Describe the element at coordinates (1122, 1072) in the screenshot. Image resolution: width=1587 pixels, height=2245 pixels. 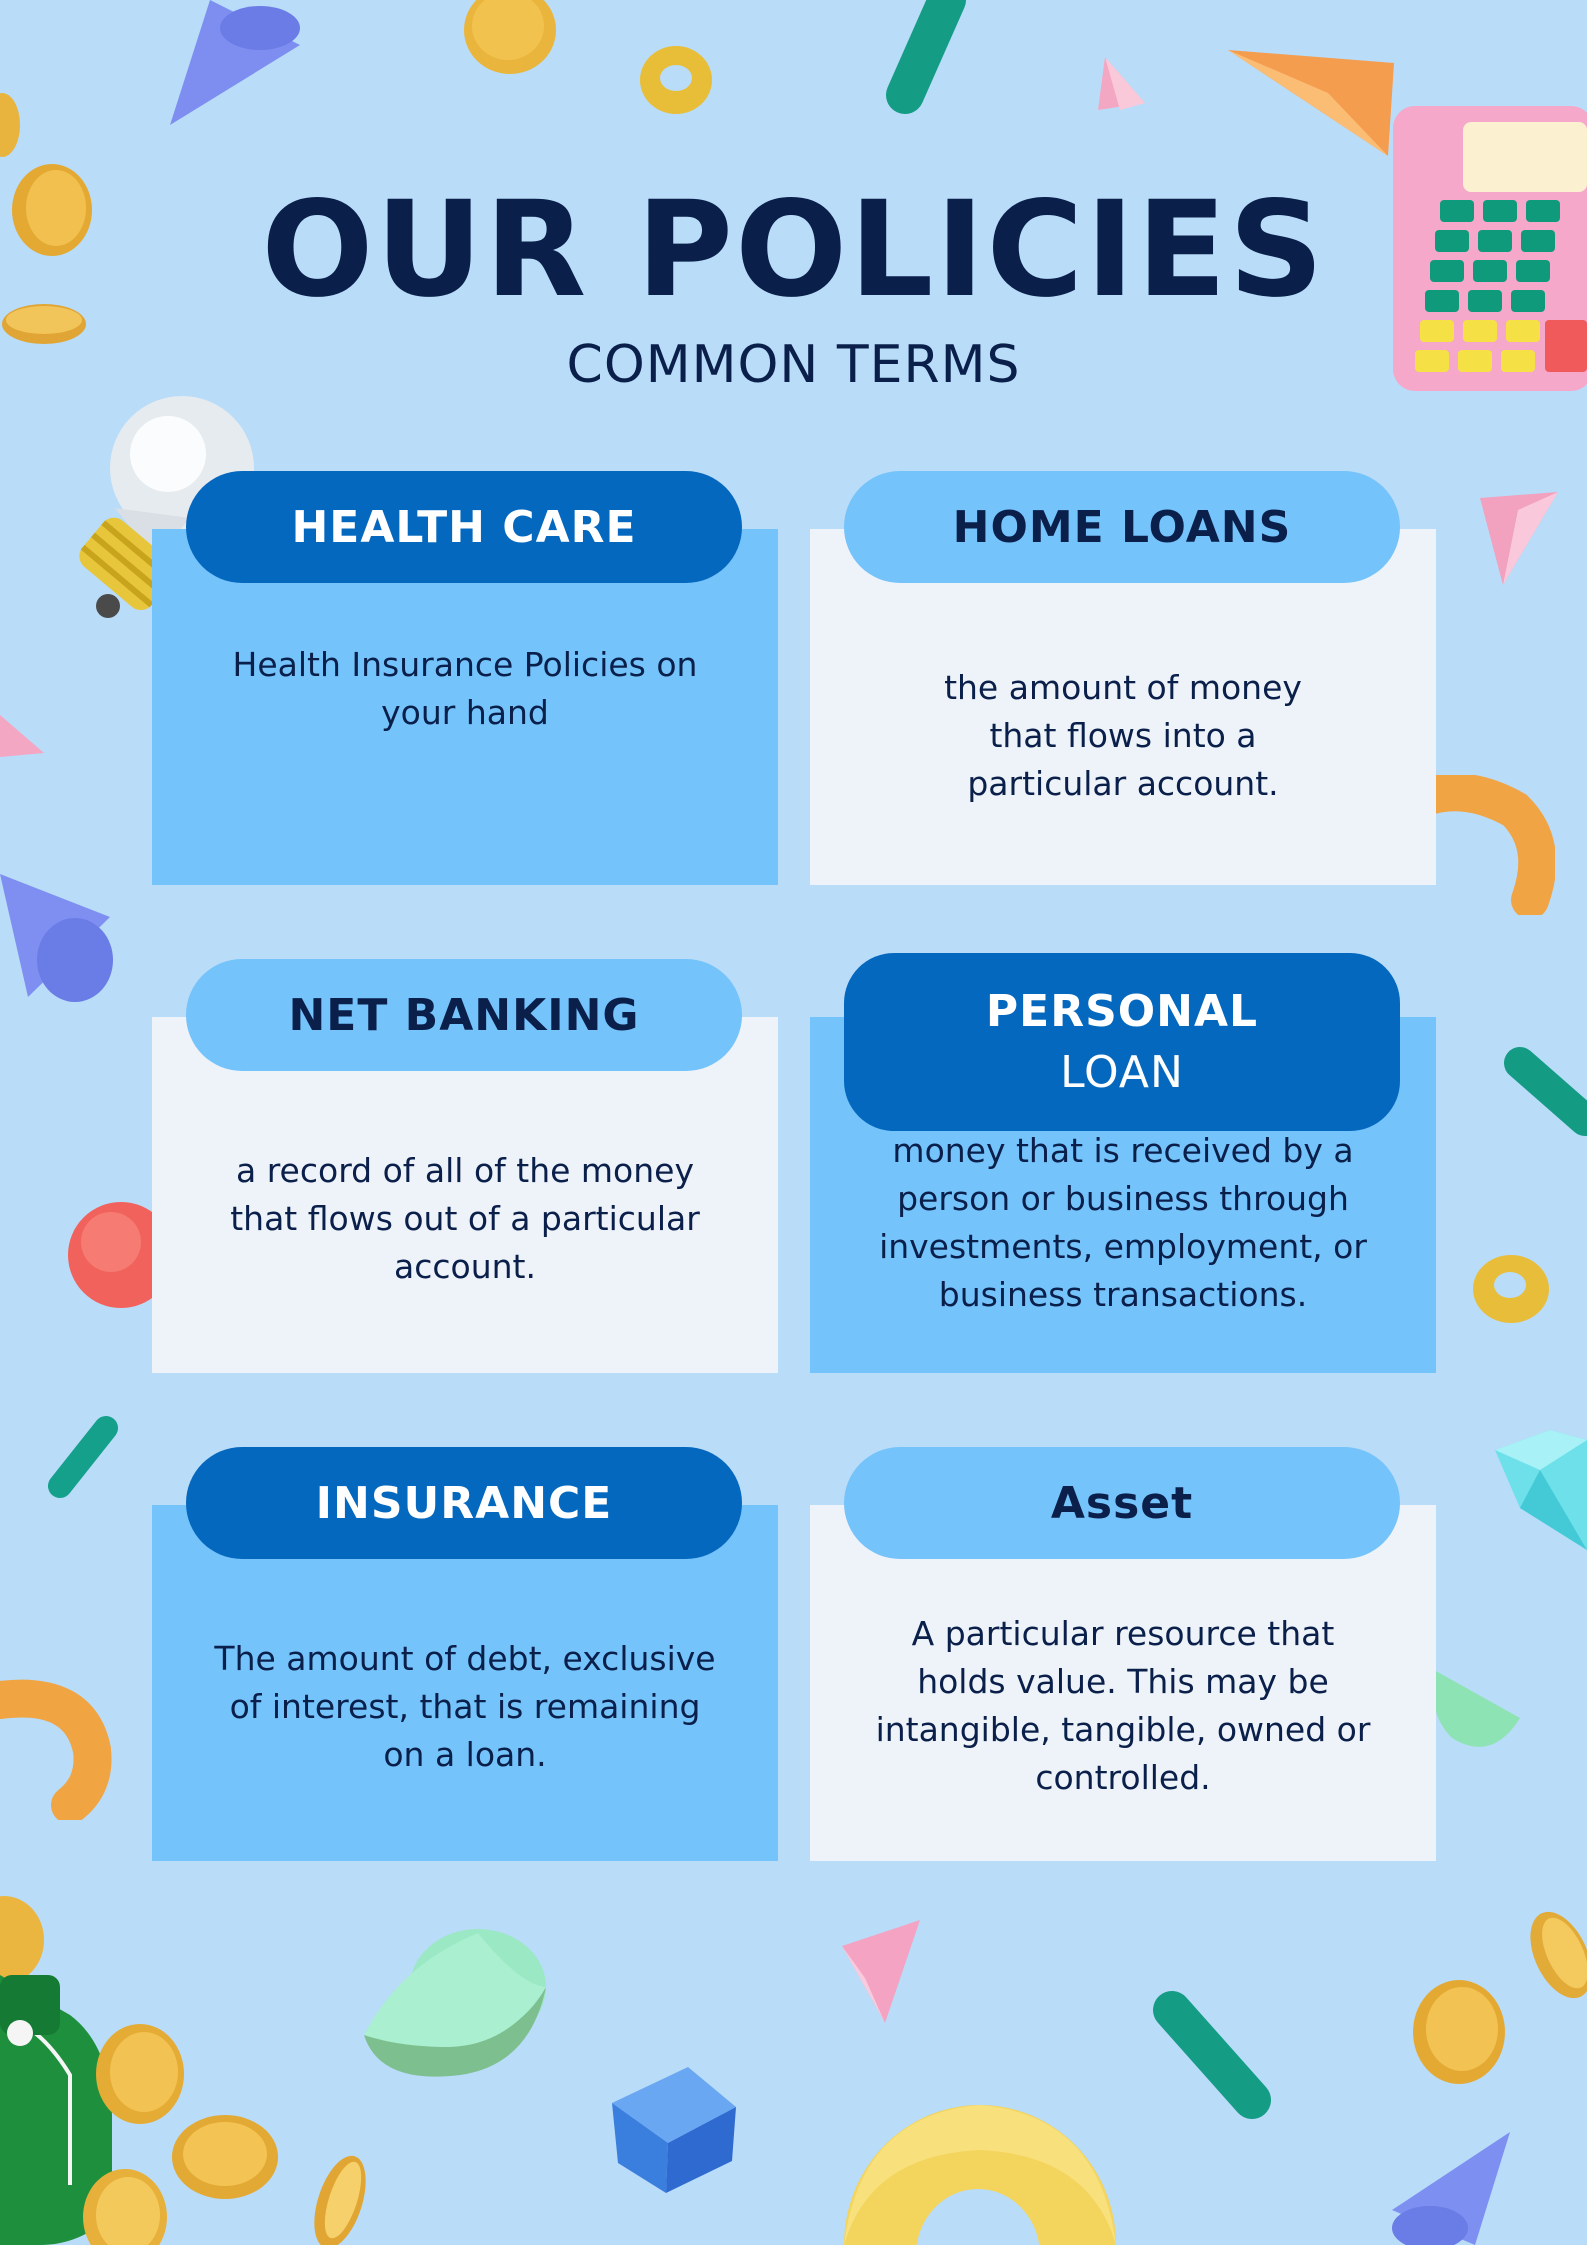
I see `card-heading-line-2: LOAN` at that location.